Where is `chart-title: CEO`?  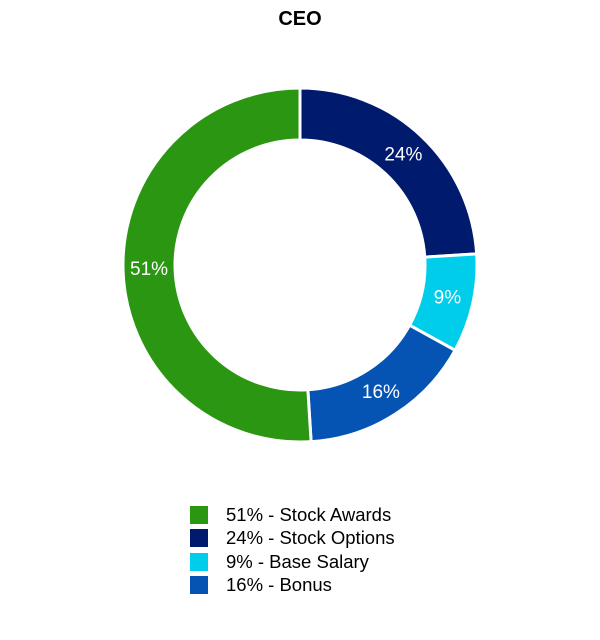 chart-title: CEO is located at coordinates (300, 19).